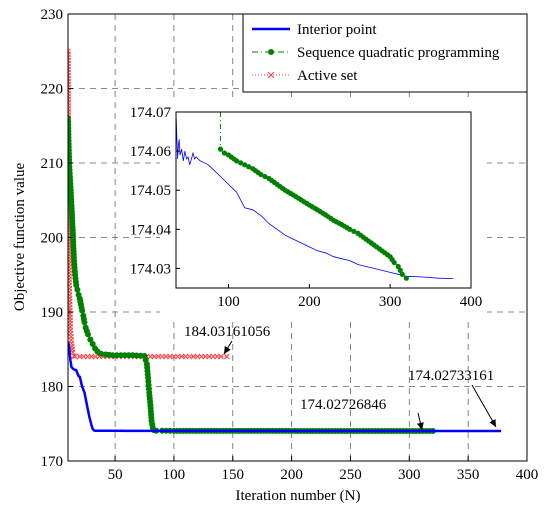  Describe the element at coordinates (227, 332) in the screenshot. I see `annotation-label: 184.03161056` at that location.